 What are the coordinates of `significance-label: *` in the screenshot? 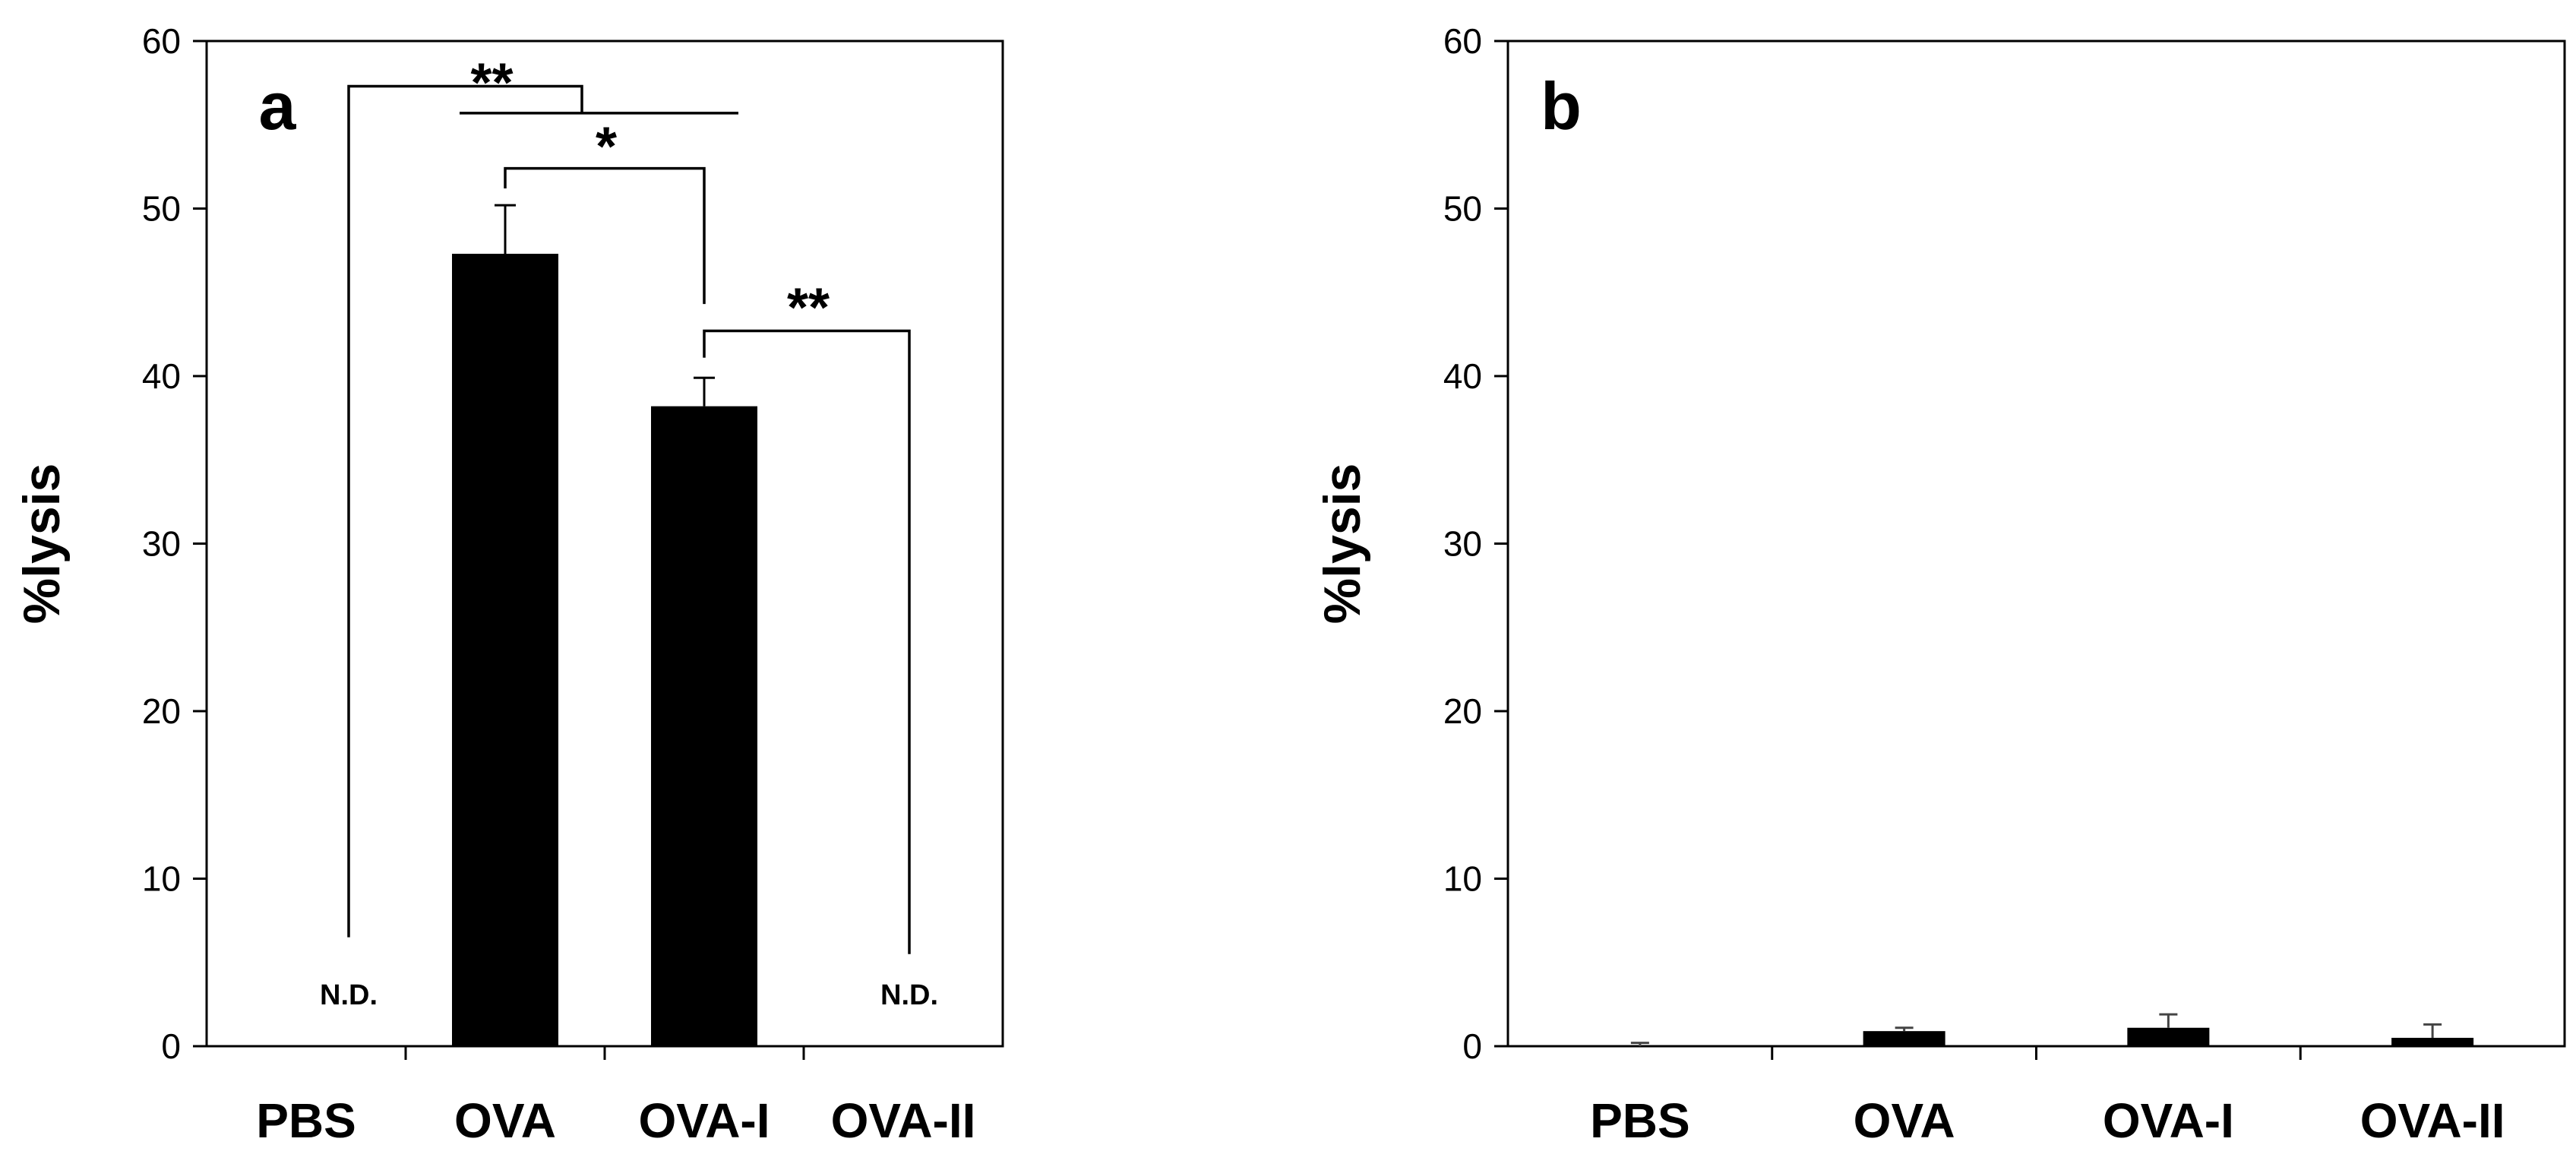 It's located at (606, 147).